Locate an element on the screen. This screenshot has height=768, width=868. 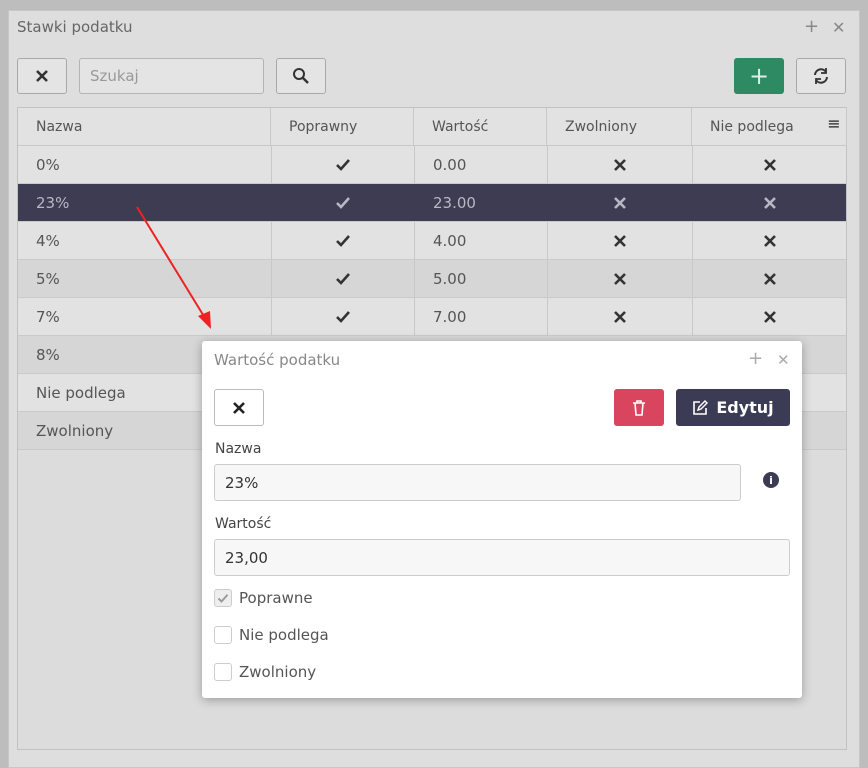
cell-text: 4% is located at coordinates (48, 240).